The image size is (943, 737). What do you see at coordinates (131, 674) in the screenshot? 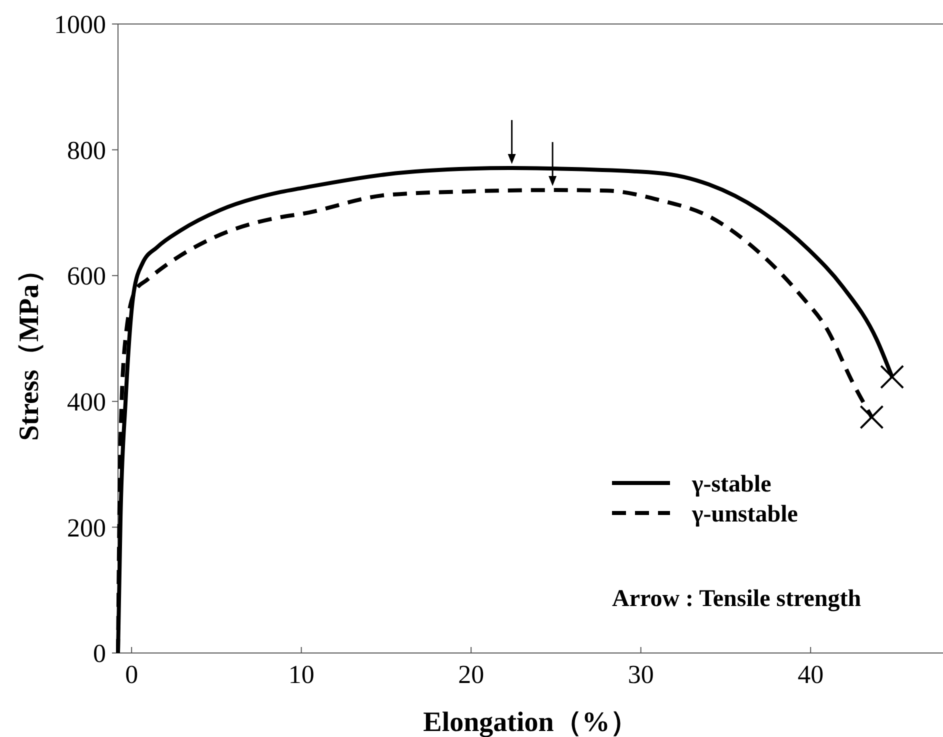
I see `x-tick-label: 0` at bounding box center [131, 674].